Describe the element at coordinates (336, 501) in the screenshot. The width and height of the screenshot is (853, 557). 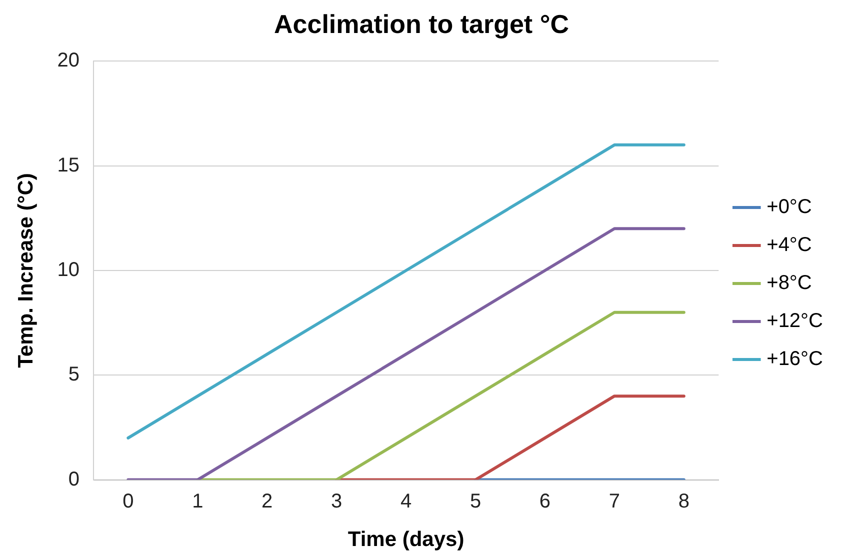
I see `x-tick-label: 3` at that location.